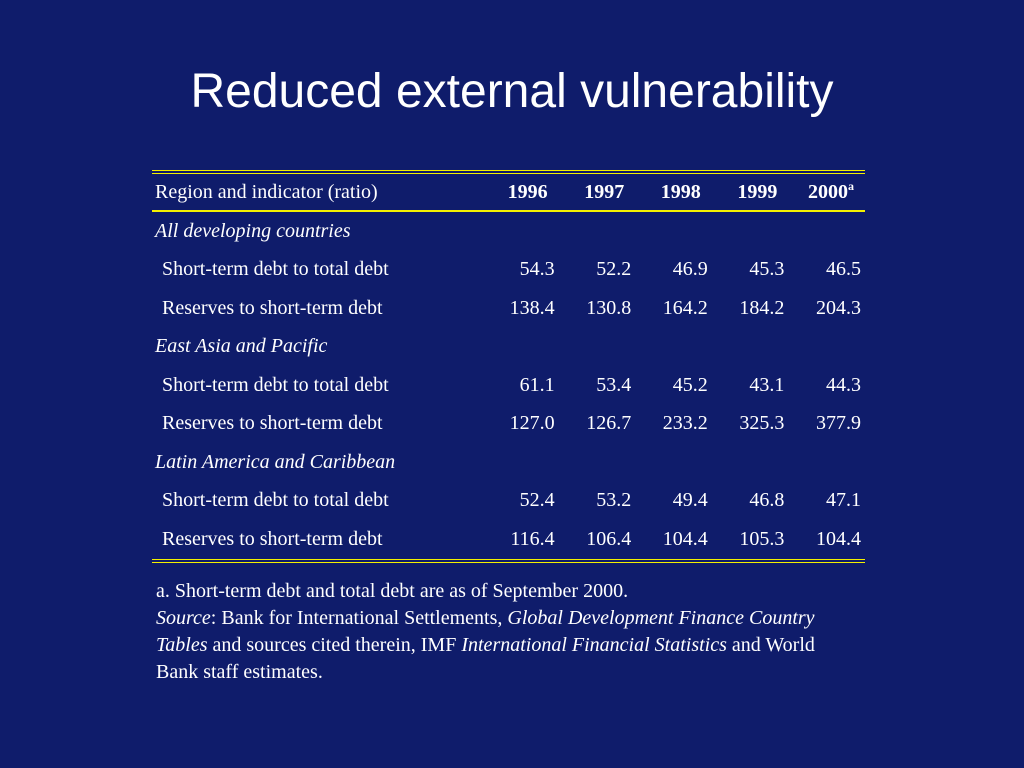  What do you see at coordinates (508, 560) in the screenshot?
I see `table-bottom-rule` at bounding box center [508, 560].